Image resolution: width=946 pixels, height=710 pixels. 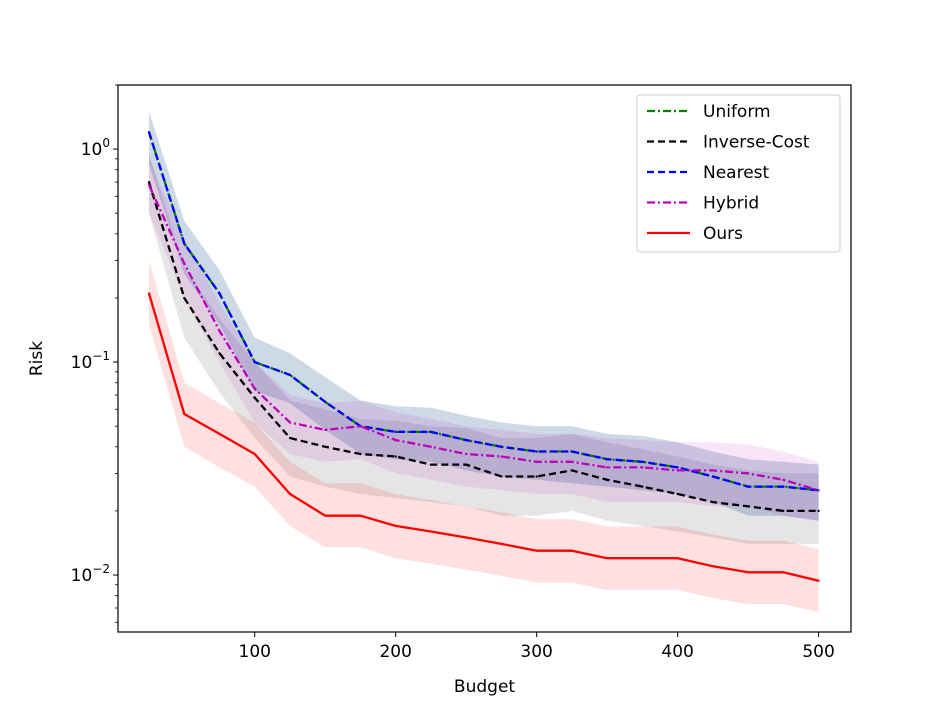 I want to click on legend-label-hybrid: Hybrid, so click(x=731, y=204).